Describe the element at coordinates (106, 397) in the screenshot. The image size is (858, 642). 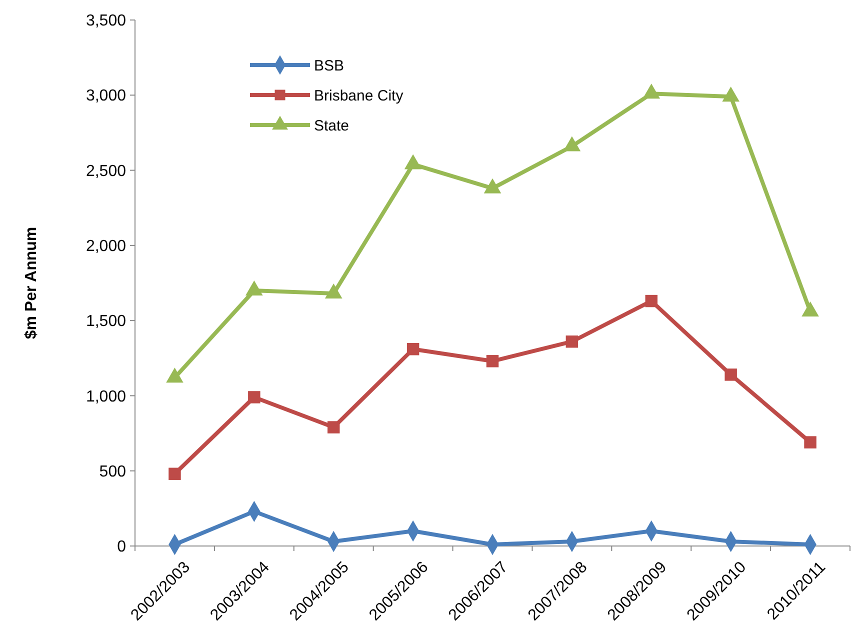
I see `y-tick-label: 1,000` at that location.